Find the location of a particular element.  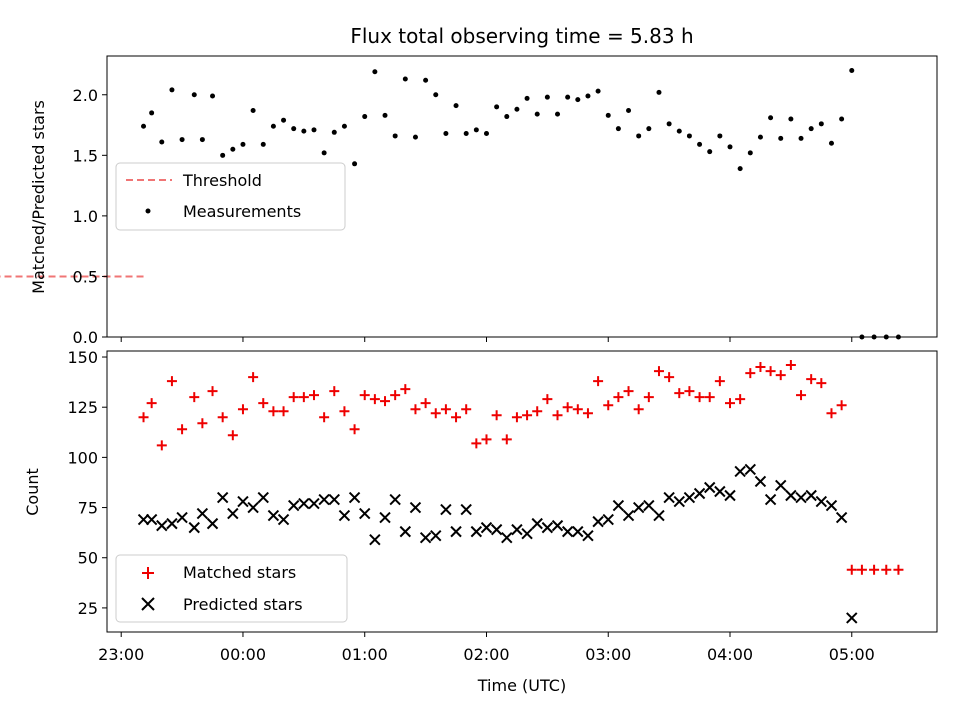

bottom-y-tick-label: 75 is located at coordinates (88, 508).